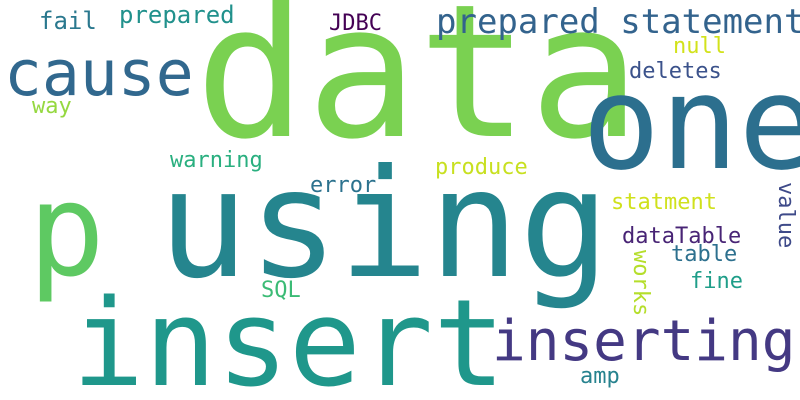 This screenshot has height=400, width=800. What do you see at coordinates (682, 236) in the screenshot?
I see `word-datatable: dataTable` at bounding box center [682, 236].